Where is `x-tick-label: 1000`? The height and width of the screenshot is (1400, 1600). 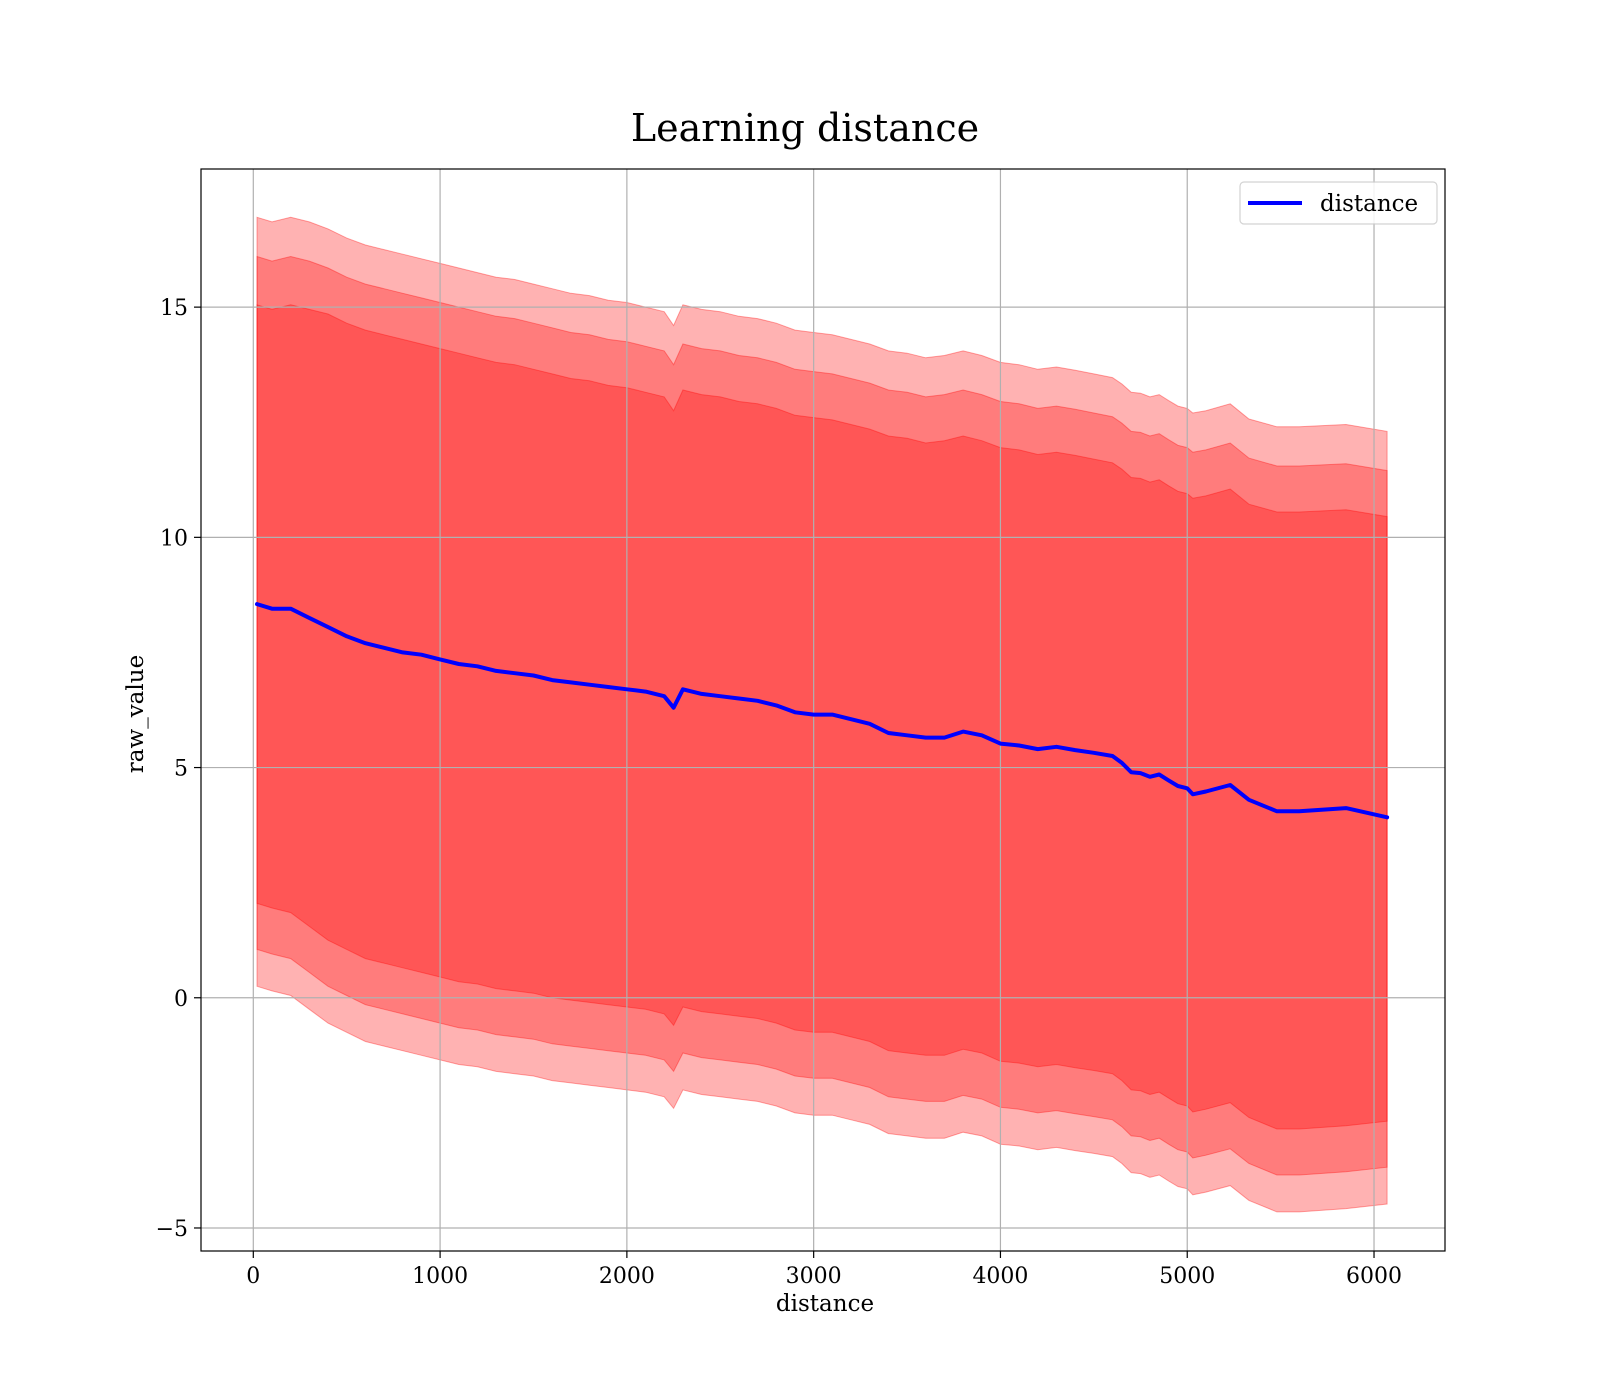 x-tick-label: 1000 is located at coordinates (440, 1276).